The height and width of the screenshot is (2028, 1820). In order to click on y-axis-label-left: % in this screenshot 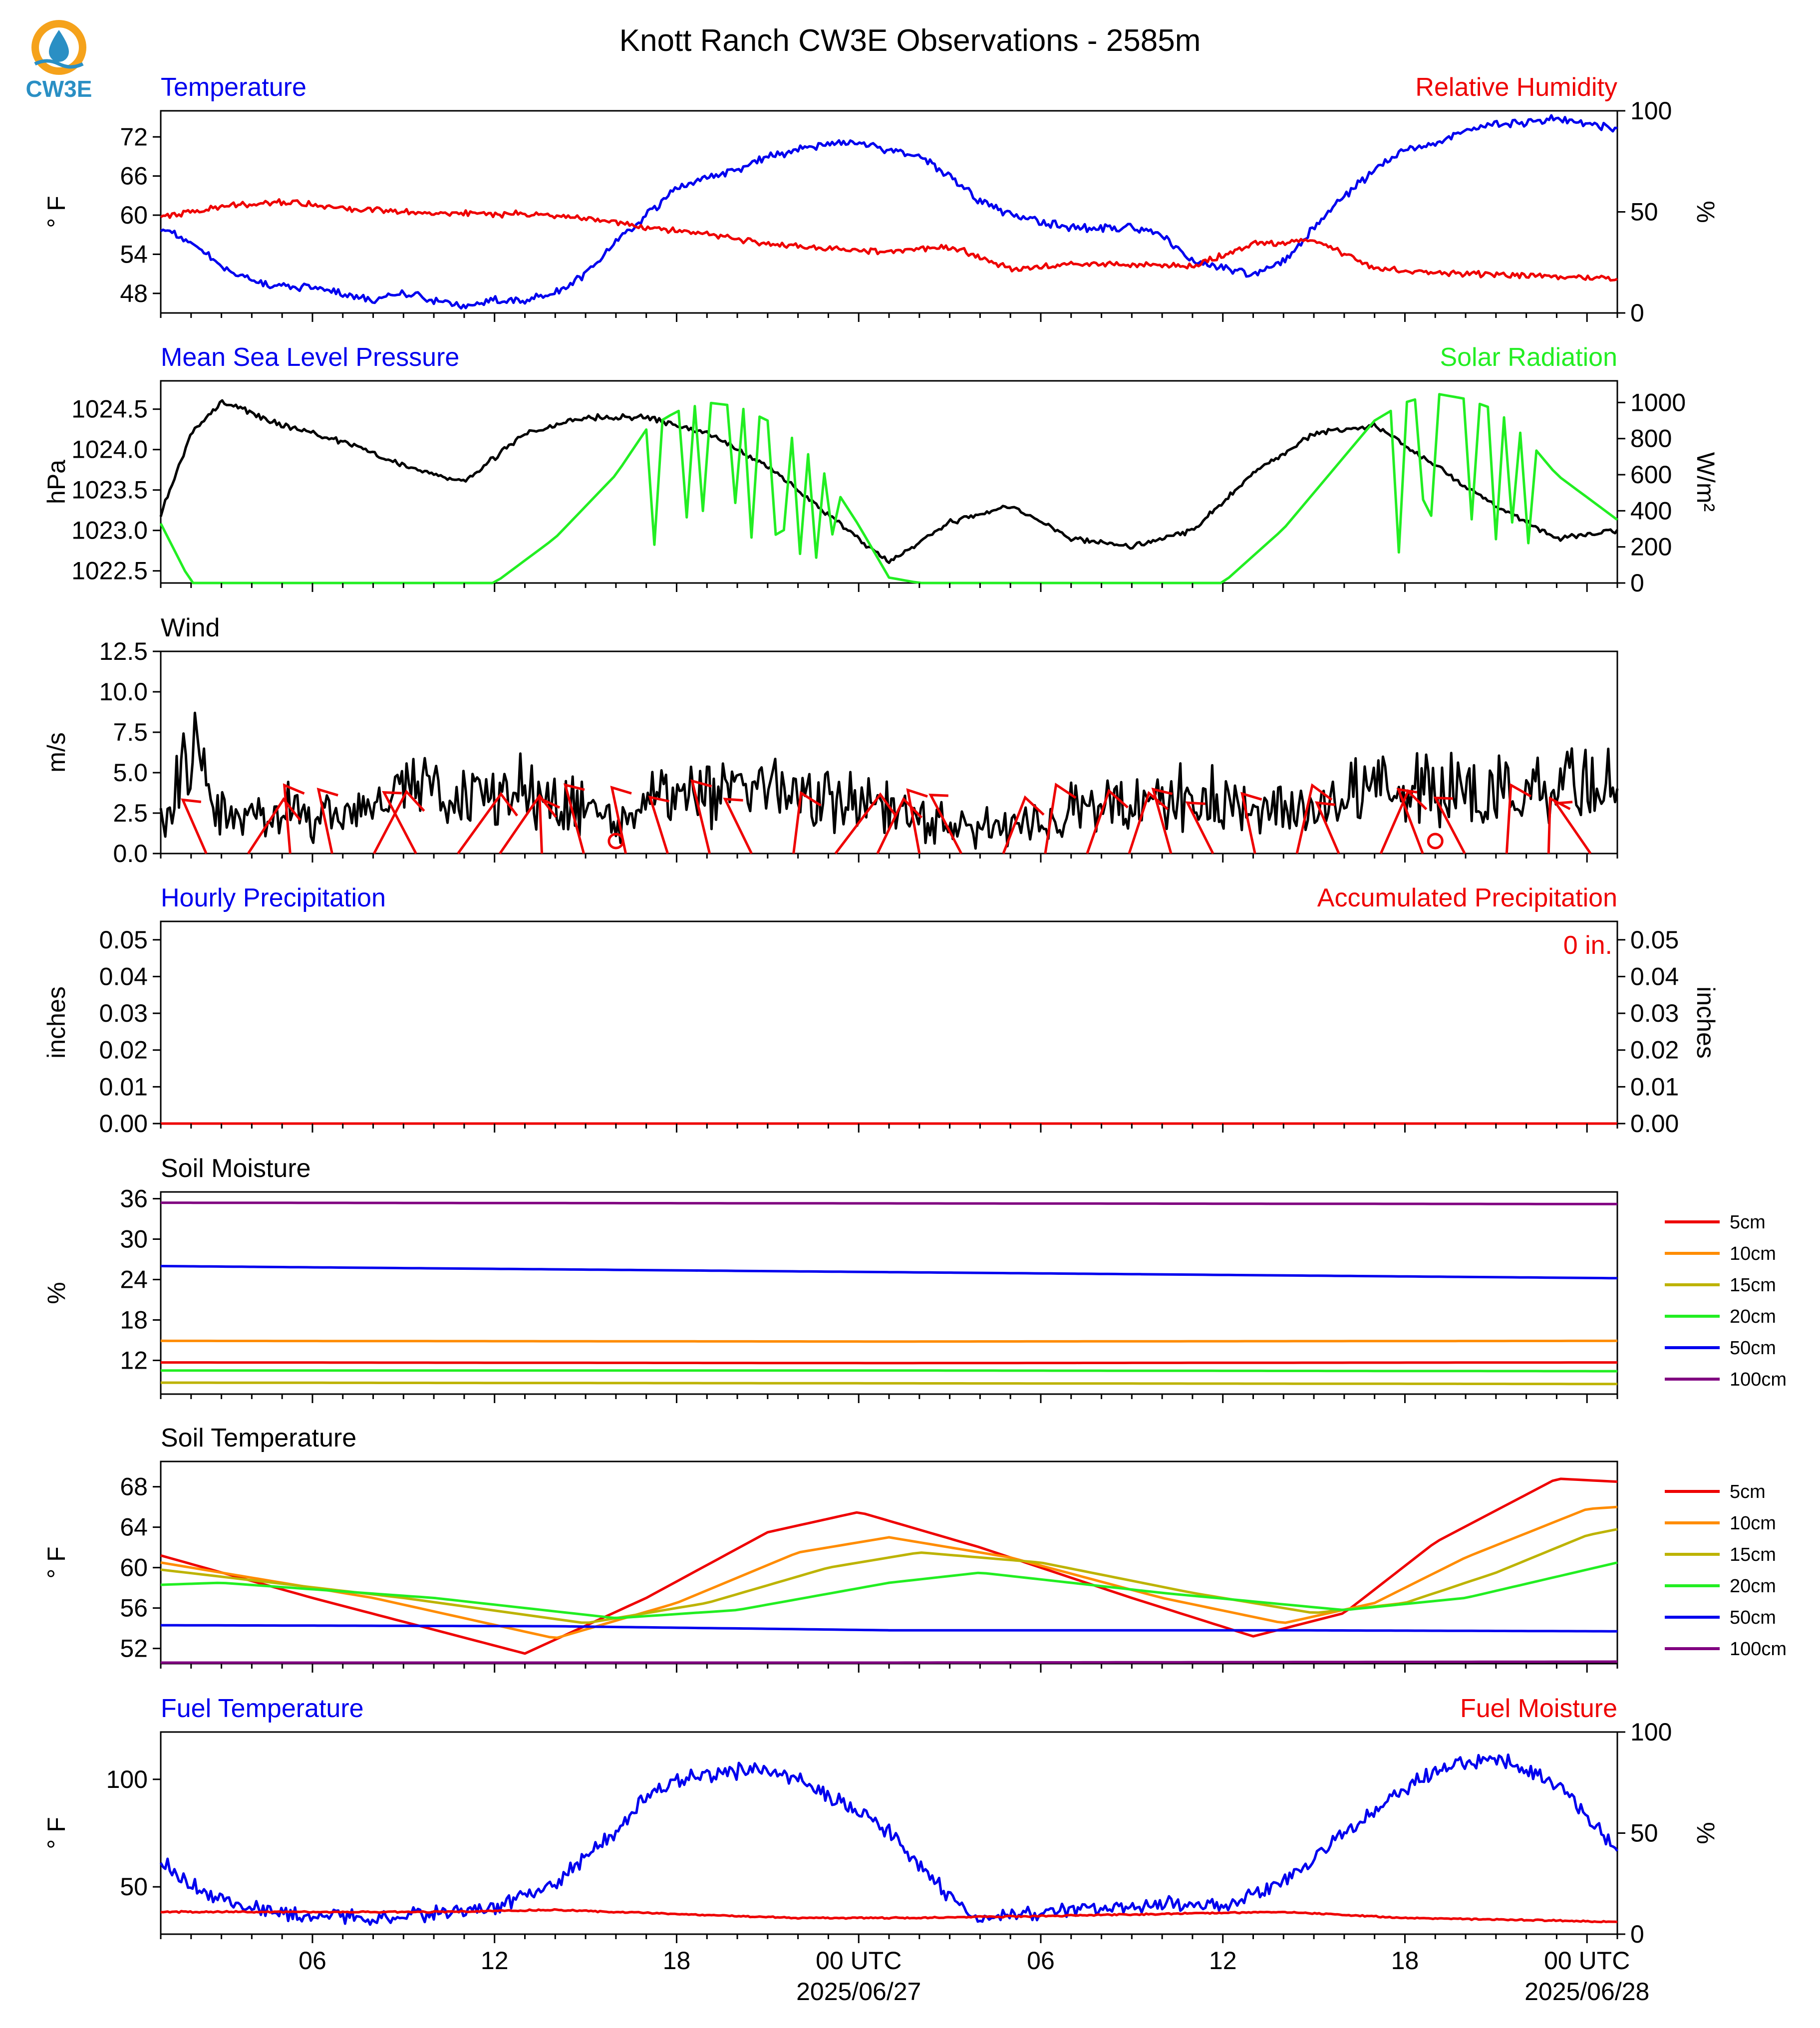, I will do `click(56, 1293)`.